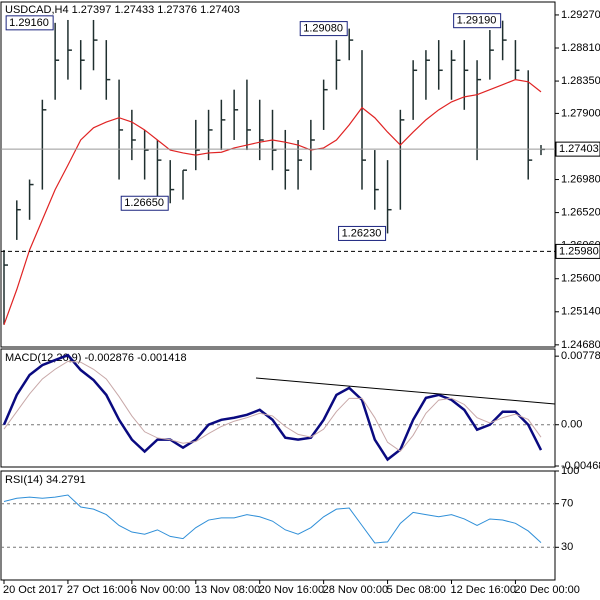 This screenshot has height=600, width=600. What do you see at coordinates (355, 590) in the screenshot?
I see `x-tick-label: 28 Nov 00:00` at bounding box center [355, 590].